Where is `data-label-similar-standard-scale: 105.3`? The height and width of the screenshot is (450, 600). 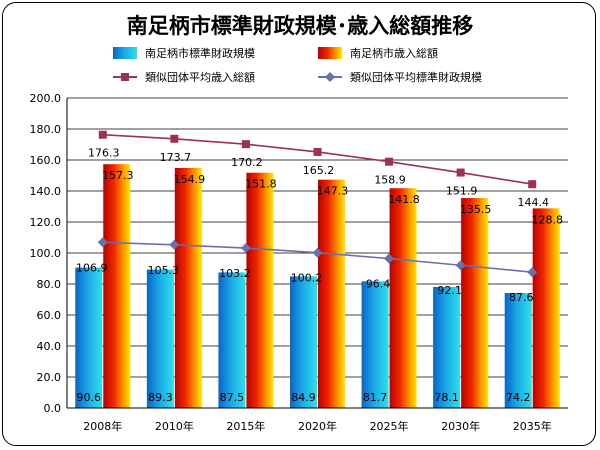 data-label-similar-standard-scale: 105.3 is located at coordinates (164, 270).